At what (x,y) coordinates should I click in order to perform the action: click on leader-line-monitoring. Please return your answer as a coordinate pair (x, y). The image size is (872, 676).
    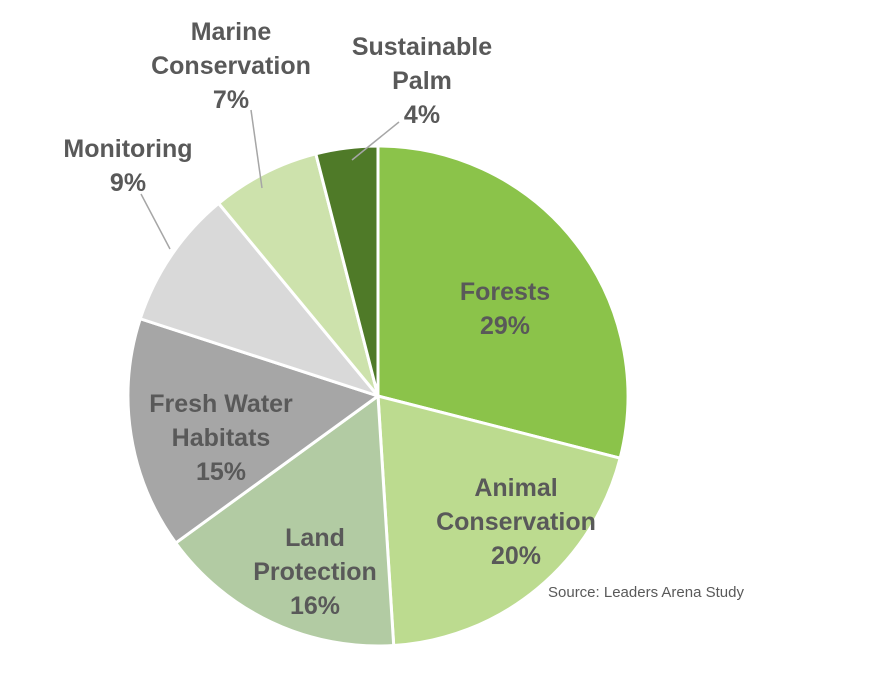
    Looking at the image, I should click on (155, 221).